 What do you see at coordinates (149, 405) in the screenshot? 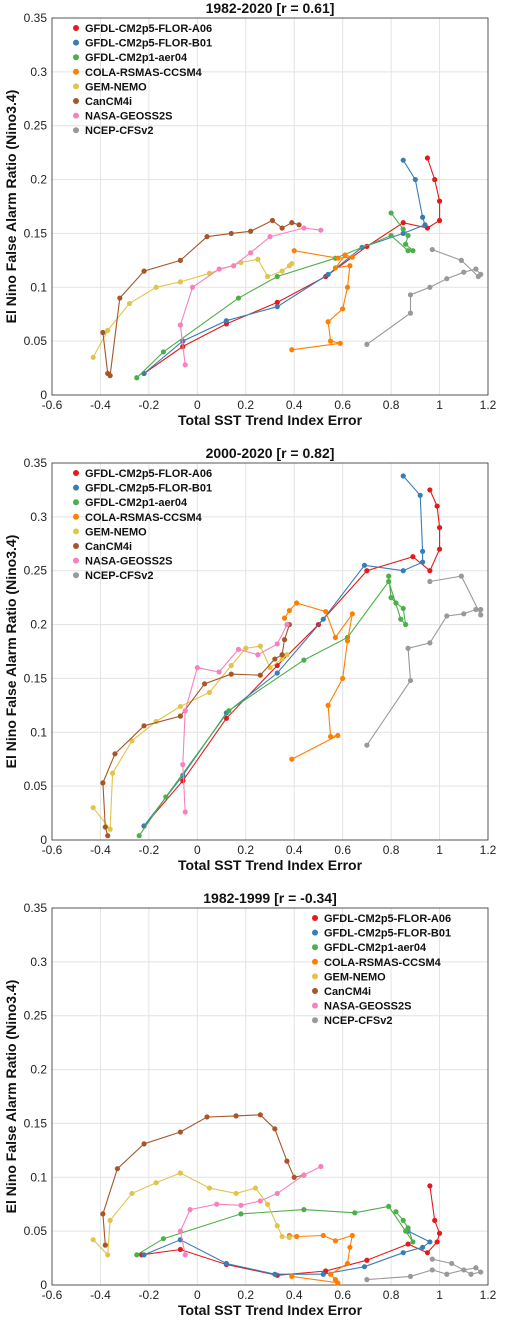
I see `x-tick-label: -0.2` at bounding box center [149, 405].